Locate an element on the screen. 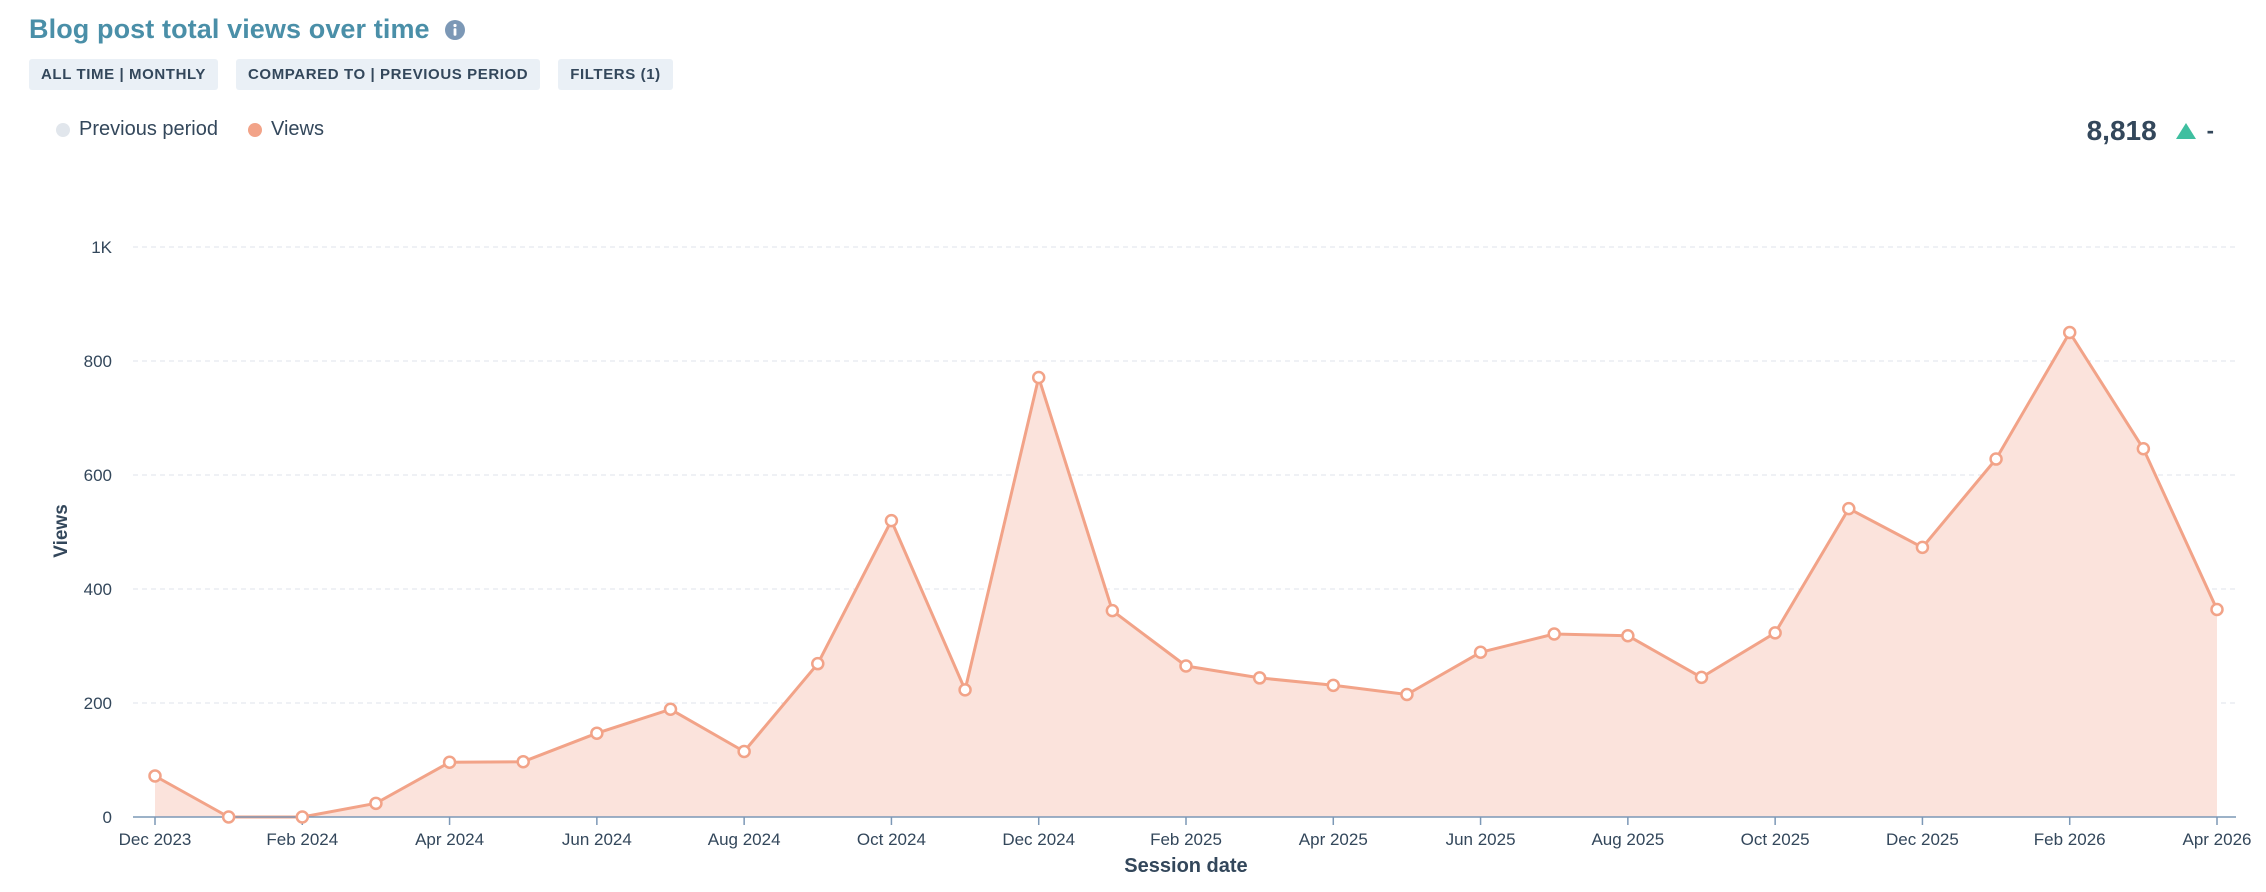  comparison-button: COMPARED TO | PREVIOUS PERIOD is located at coordinates (388, 74).